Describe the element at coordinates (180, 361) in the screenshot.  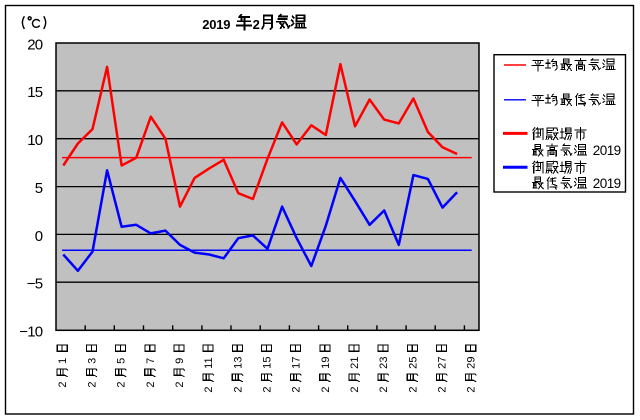
I see `svg-text: 9` at that location.